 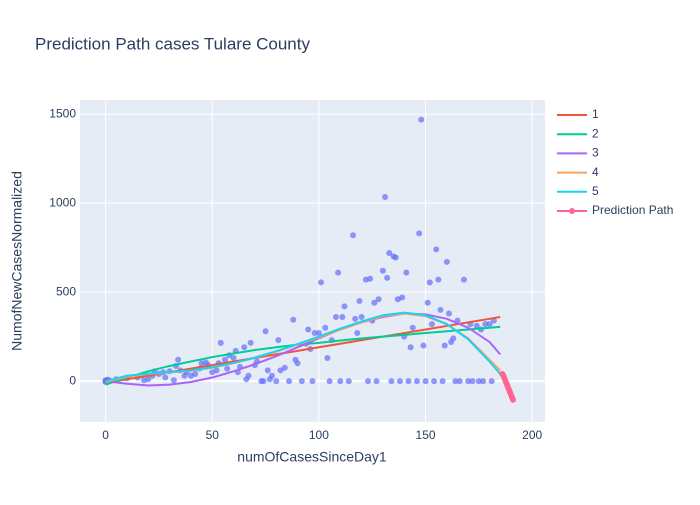 What do you see at coordinates (105, 435) in the screenshot?
I see `x-tick-label: 0` at bounding box center [105, 435].